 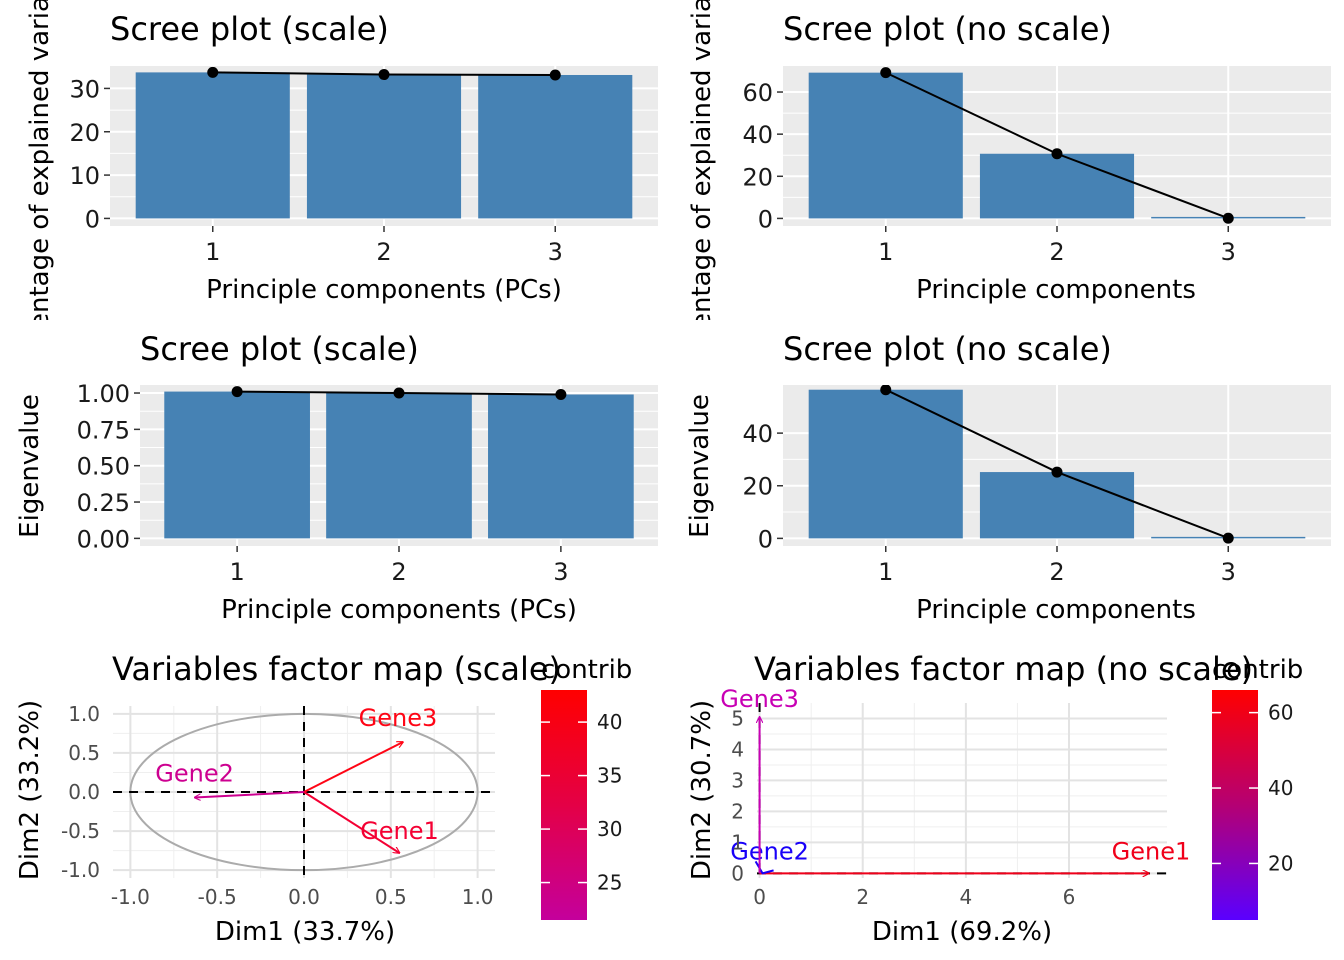 I want to click on variable-arrows: Gene3 Gene2 Gene1, so click(x=297, y=778).